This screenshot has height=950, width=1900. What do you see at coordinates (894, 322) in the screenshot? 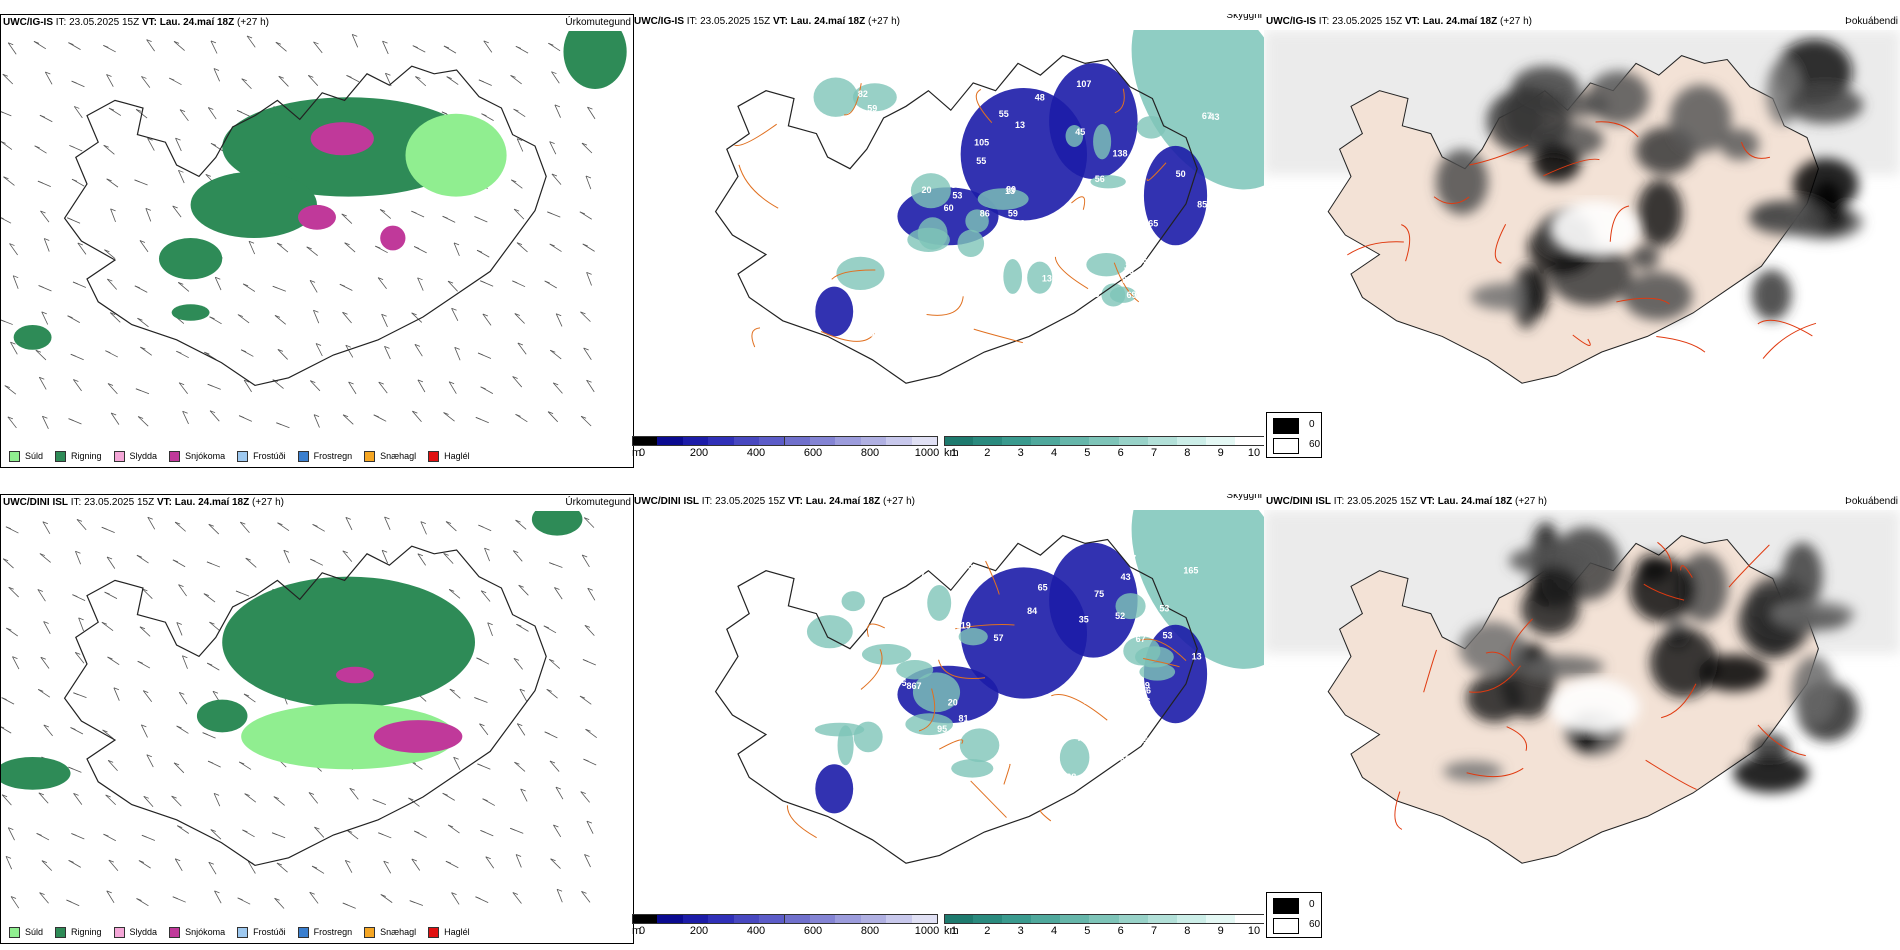
I see `cloud-base-value: 51` at bounding box center [894, 322].